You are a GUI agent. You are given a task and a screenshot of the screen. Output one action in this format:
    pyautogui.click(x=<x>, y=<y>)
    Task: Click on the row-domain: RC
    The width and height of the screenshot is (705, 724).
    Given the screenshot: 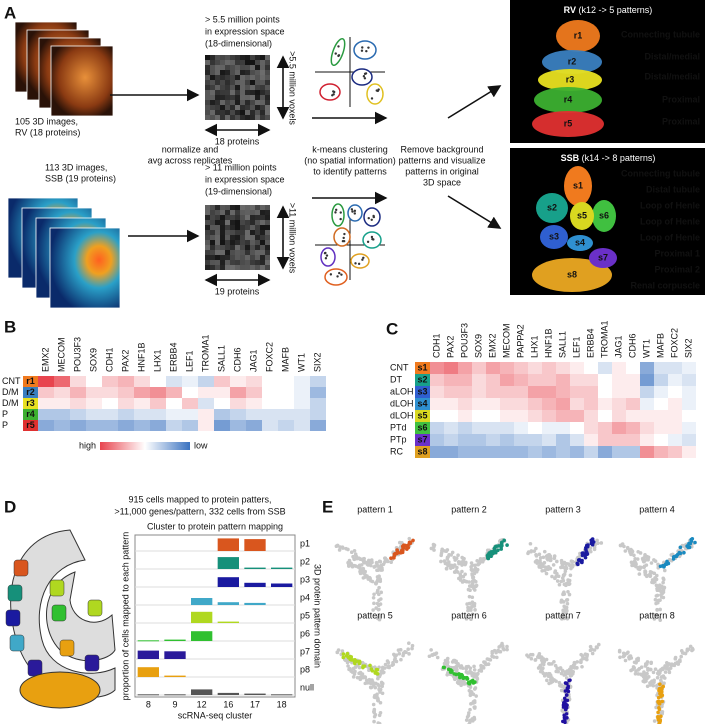 What is the action you would take?
    pyautogui.click(x=396, y=451)
    